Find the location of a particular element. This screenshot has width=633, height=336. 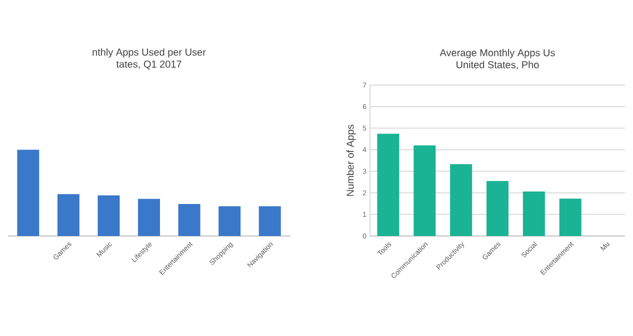

chart-subtitle: tates, Q1 2017 is located at coordinates (149, 65).